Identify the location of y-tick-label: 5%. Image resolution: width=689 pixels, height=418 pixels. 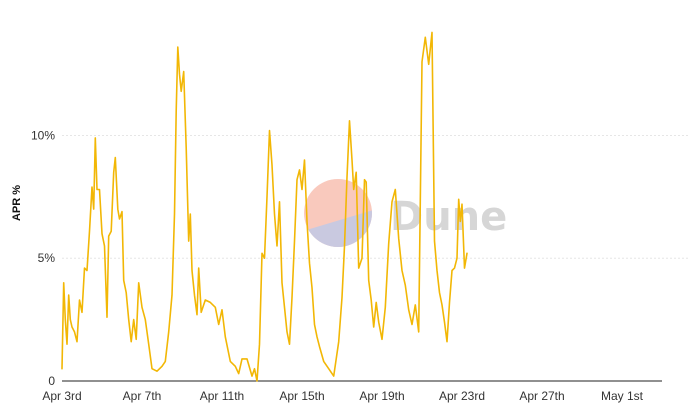
(47, 258).